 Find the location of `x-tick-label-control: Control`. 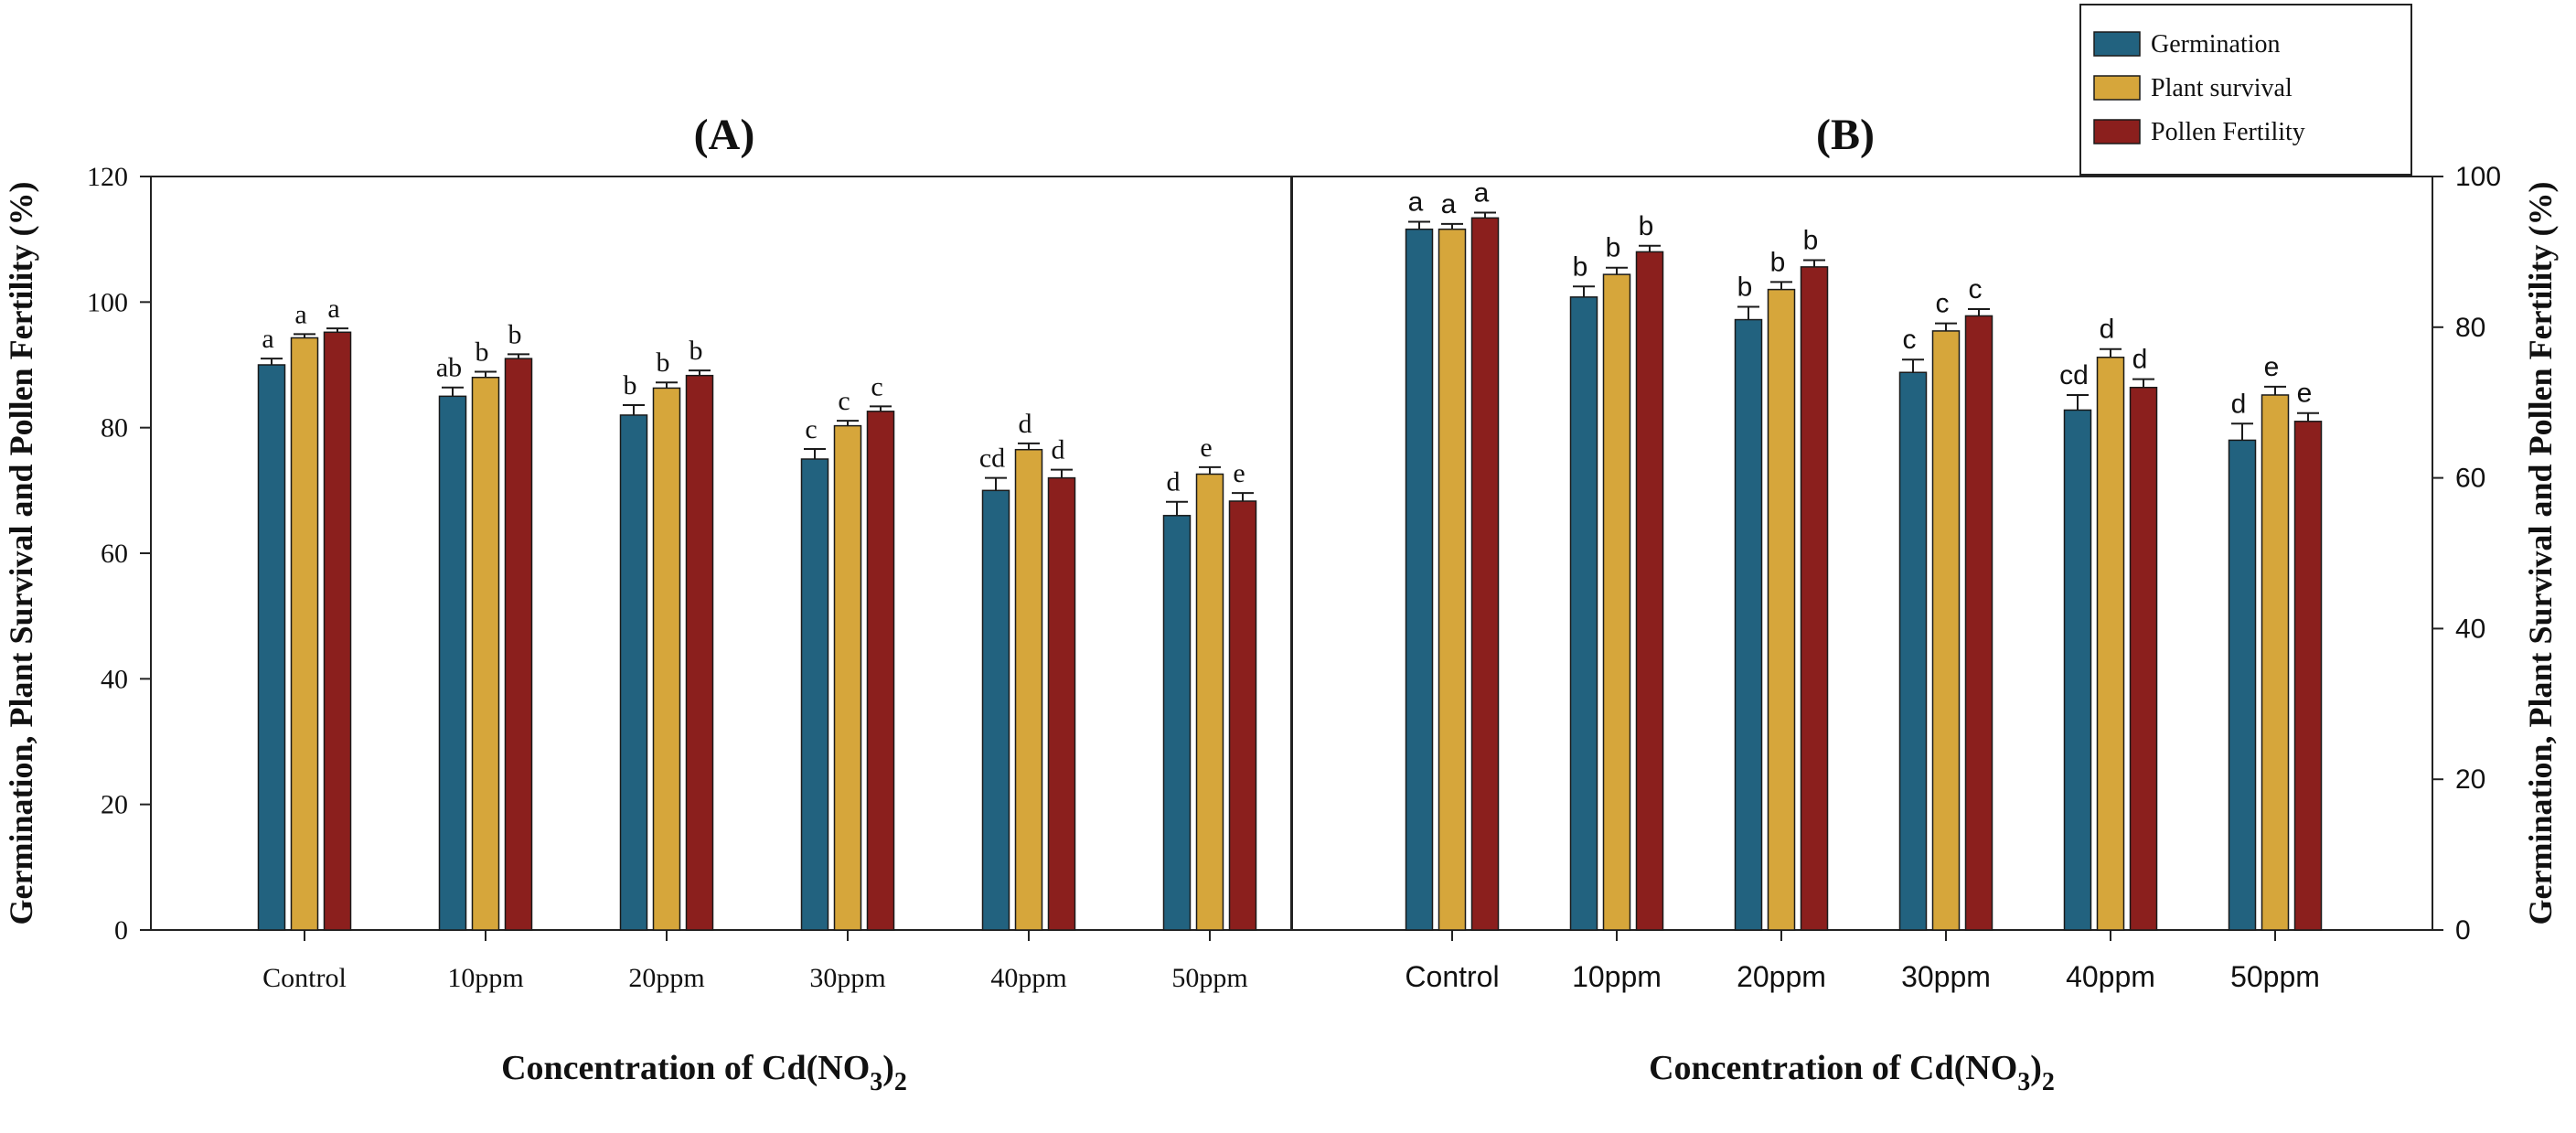

x-tick-label-control: Control is located at coordinates (304, 978).